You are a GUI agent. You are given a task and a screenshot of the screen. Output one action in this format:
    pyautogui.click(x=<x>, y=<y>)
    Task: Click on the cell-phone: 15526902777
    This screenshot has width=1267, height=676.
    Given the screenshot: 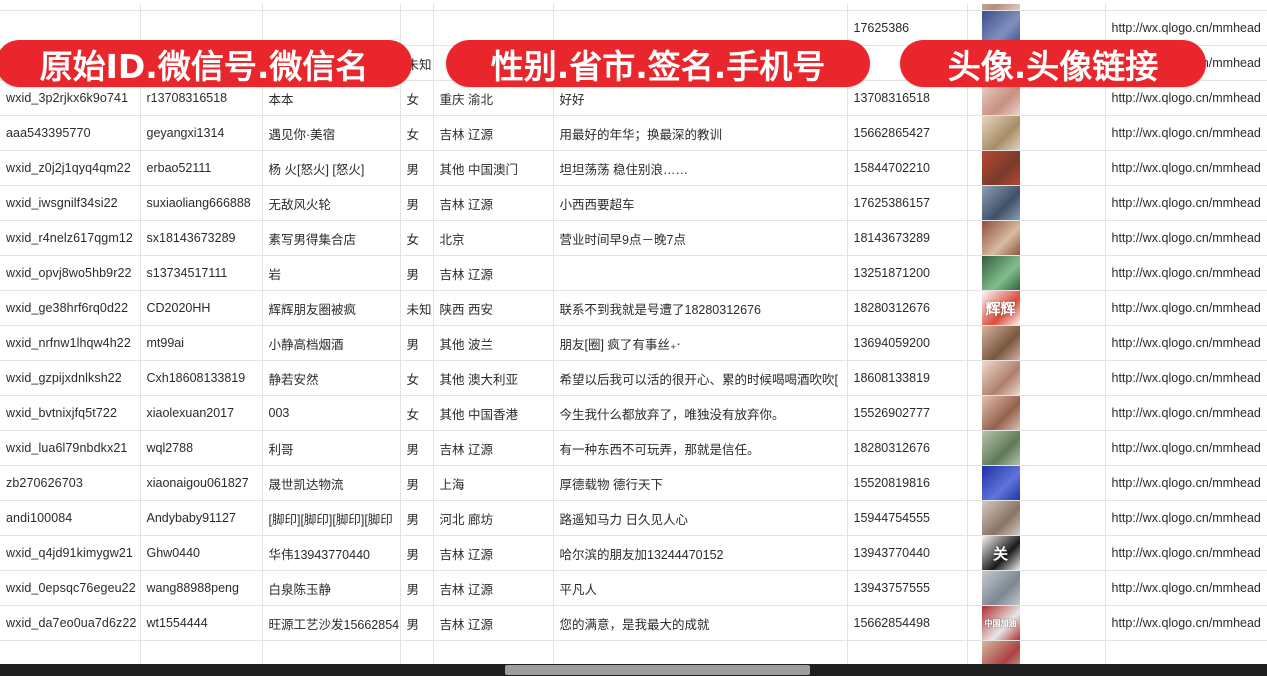 What is the action you would take?
    pyautogui.click(x=907, y=413)
    